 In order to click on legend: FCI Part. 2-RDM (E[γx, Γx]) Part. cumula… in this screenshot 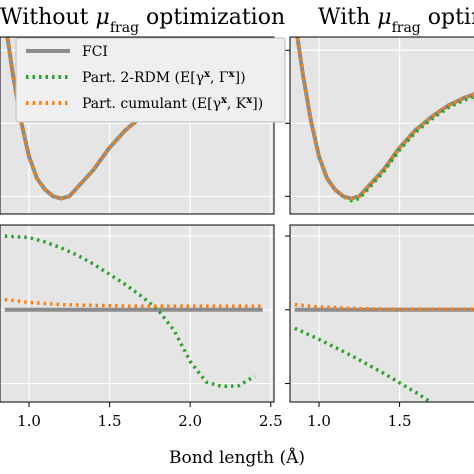, I will do `click(150, 80)`.